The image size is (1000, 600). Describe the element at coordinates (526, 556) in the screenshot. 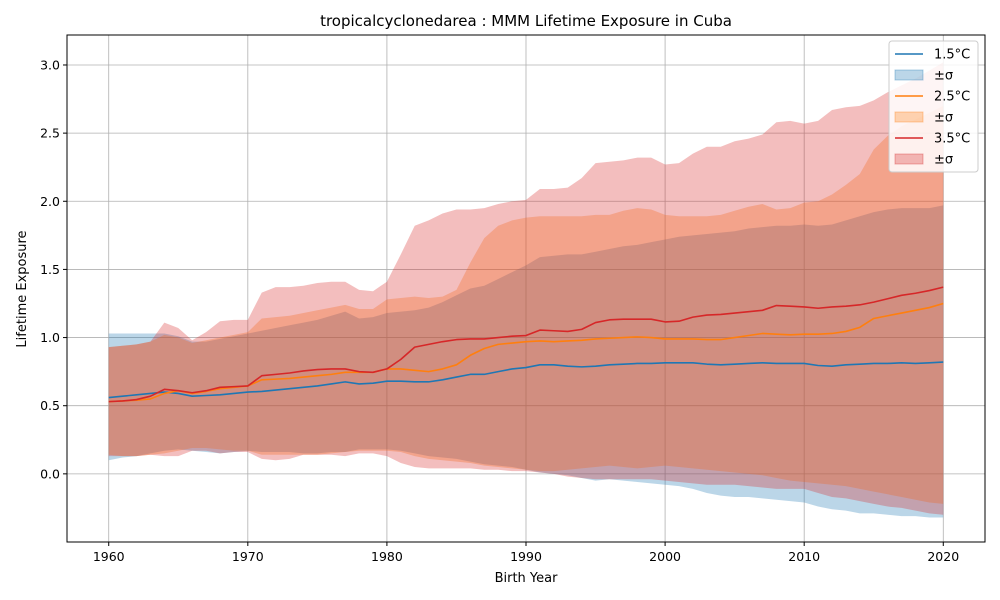

I see `x-tick-label: 1990` at that location.